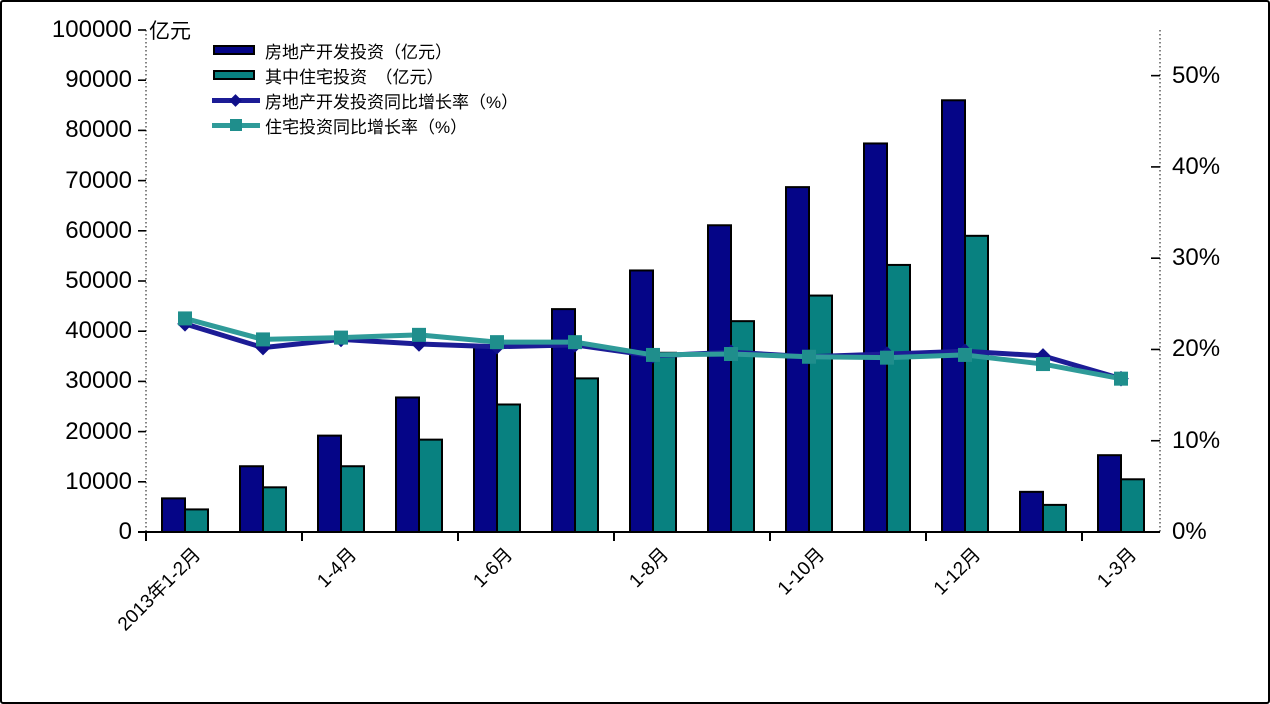  I want to click on legend-label-investment-bar: 房地产开发投资（亿元）, so click(358, 52).